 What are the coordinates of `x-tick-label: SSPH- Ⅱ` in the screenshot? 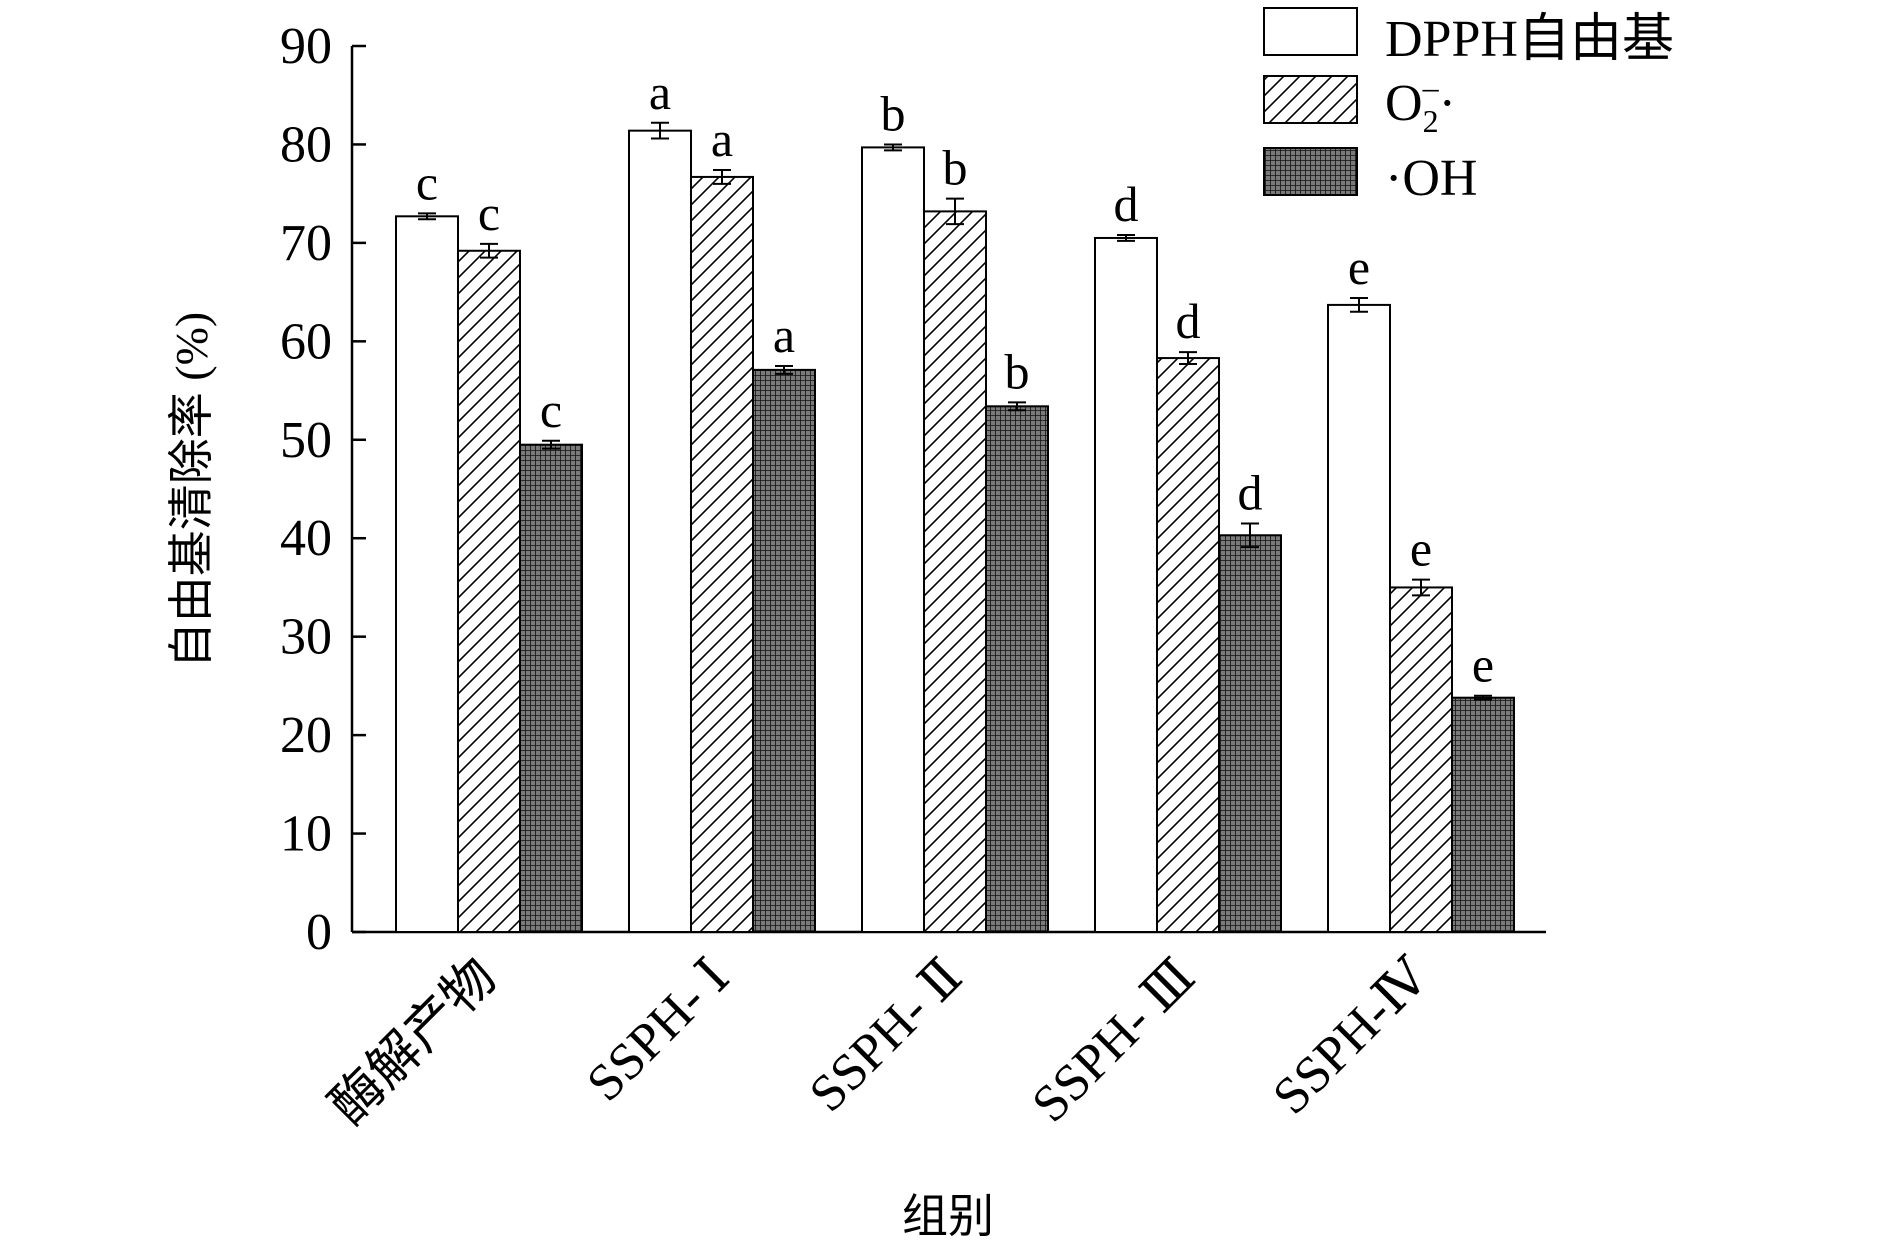 It's located at (886, 1035).